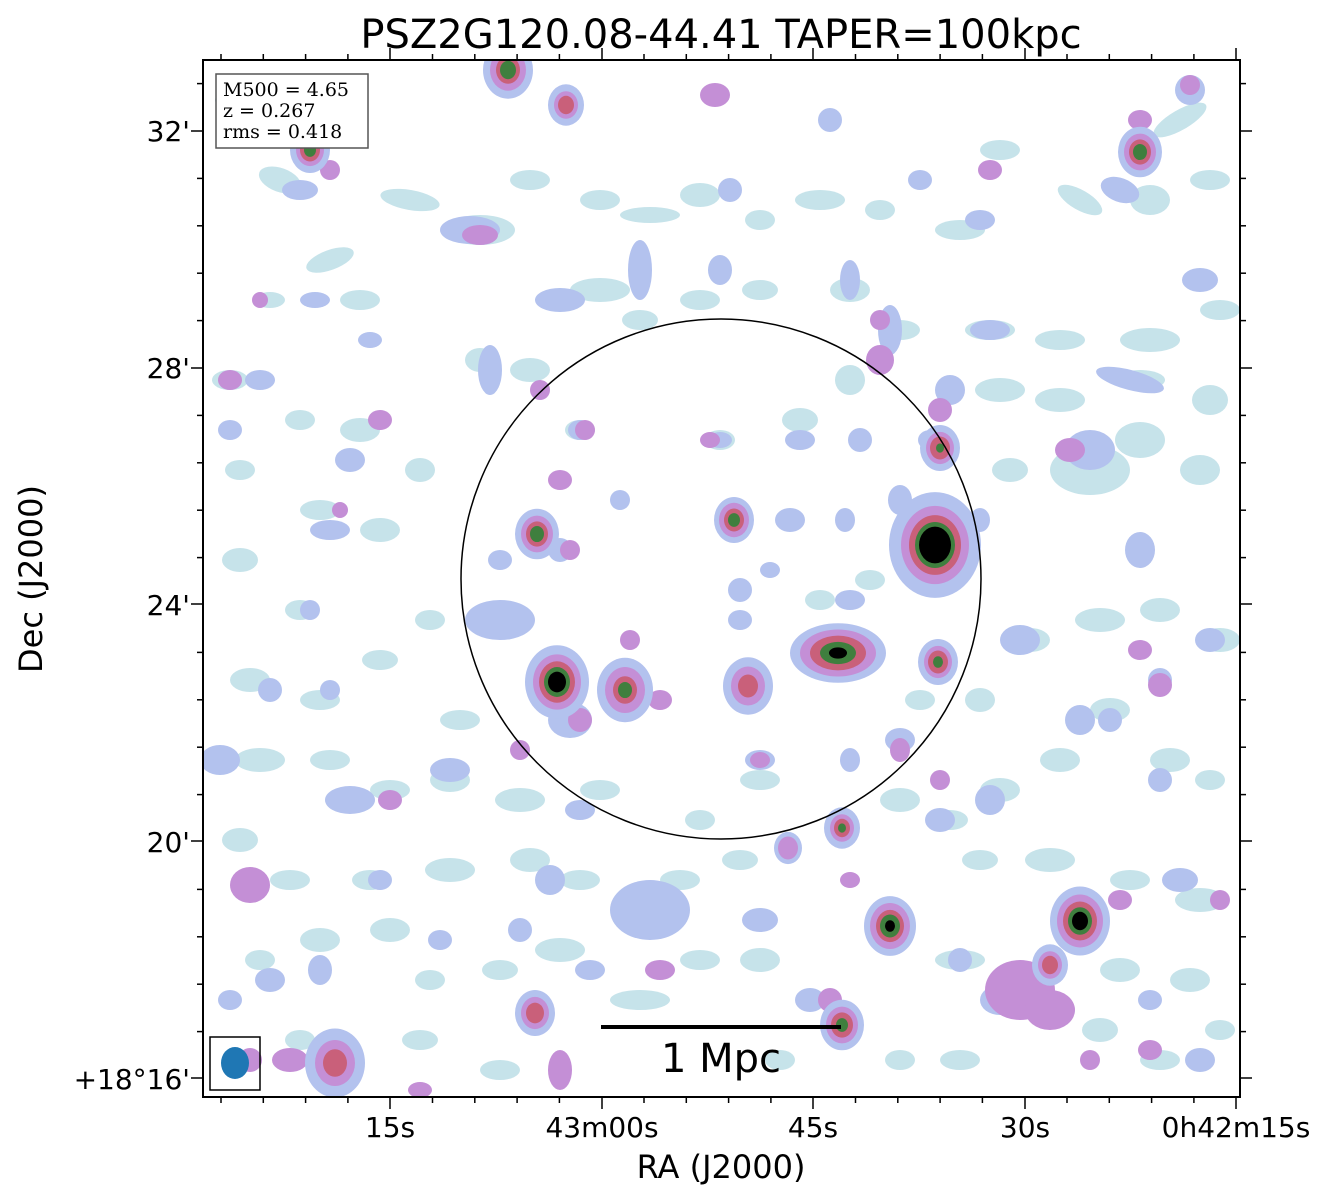  Describe the element at coordinates (748, 686) in the screenshot. I see `source-center` at that location.